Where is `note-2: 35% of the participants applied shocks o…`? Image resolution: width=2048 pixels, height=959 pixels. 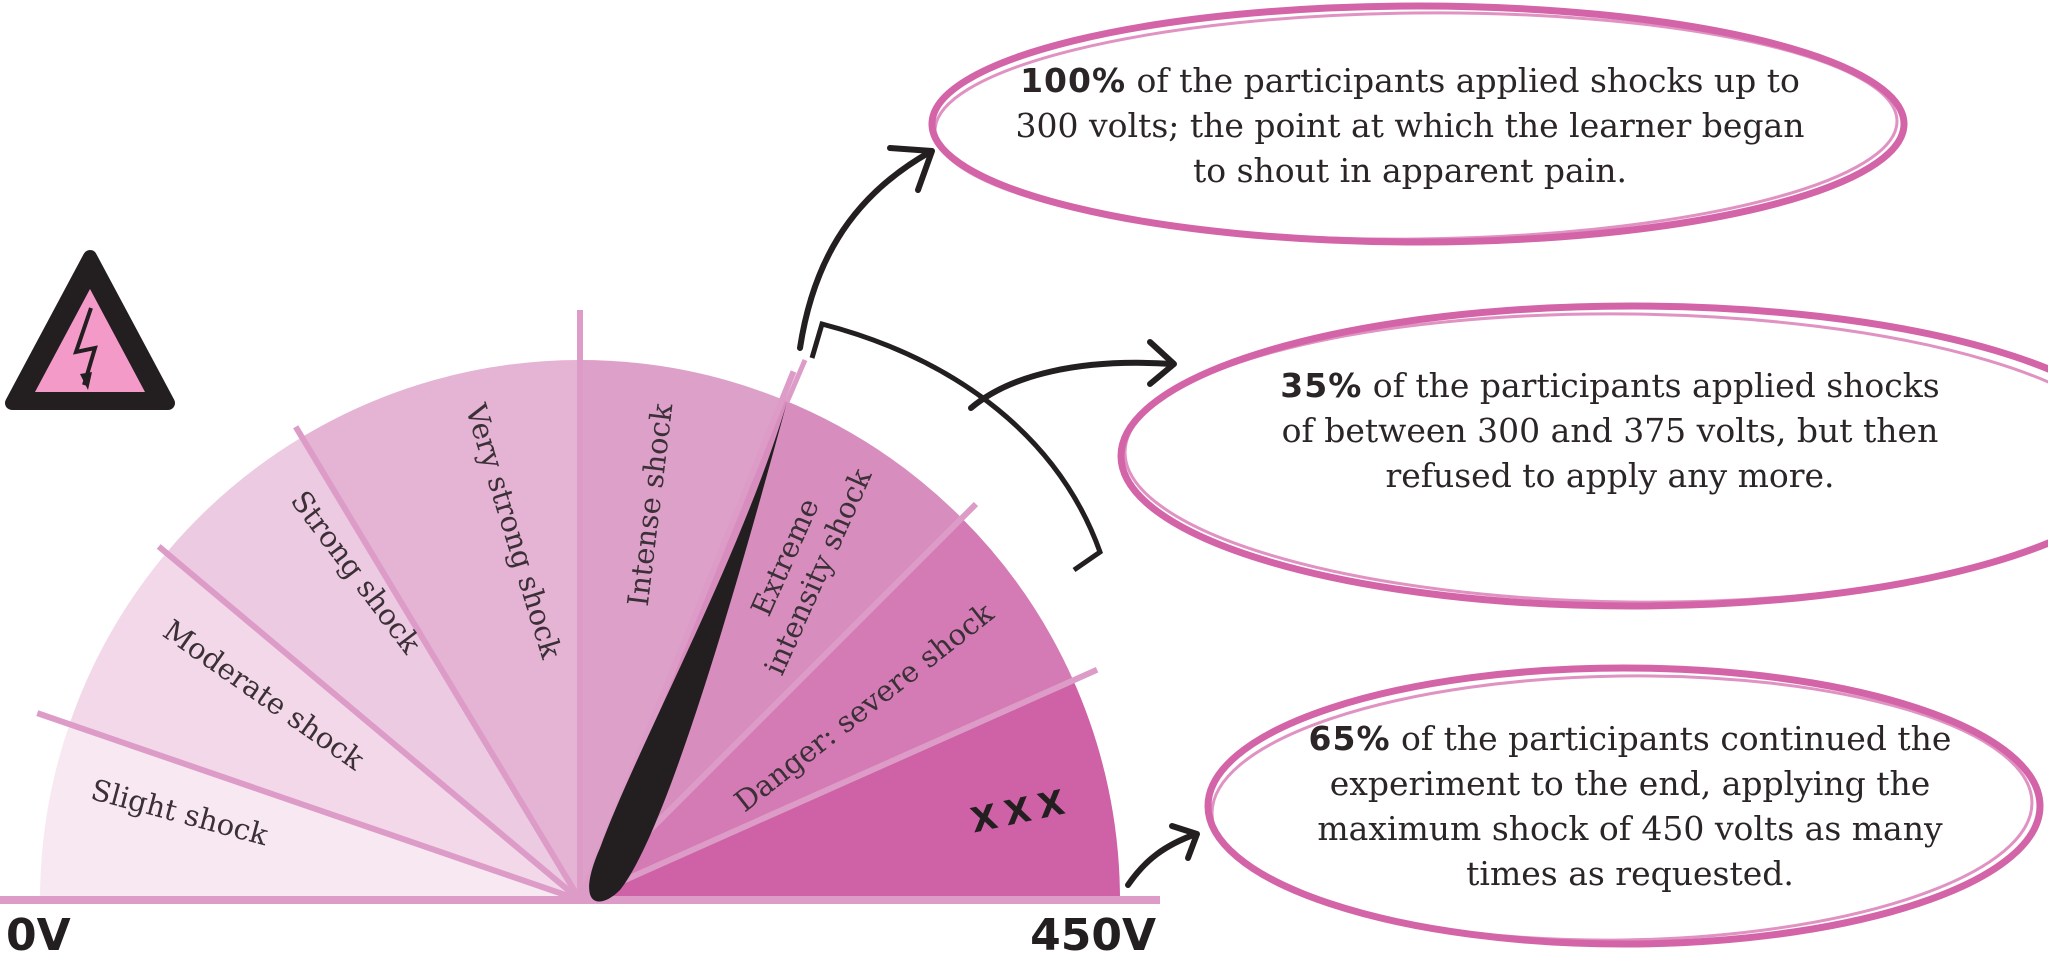 note-2: 35% of the participants applied shocks o… is located at coordinates (1610, 430).